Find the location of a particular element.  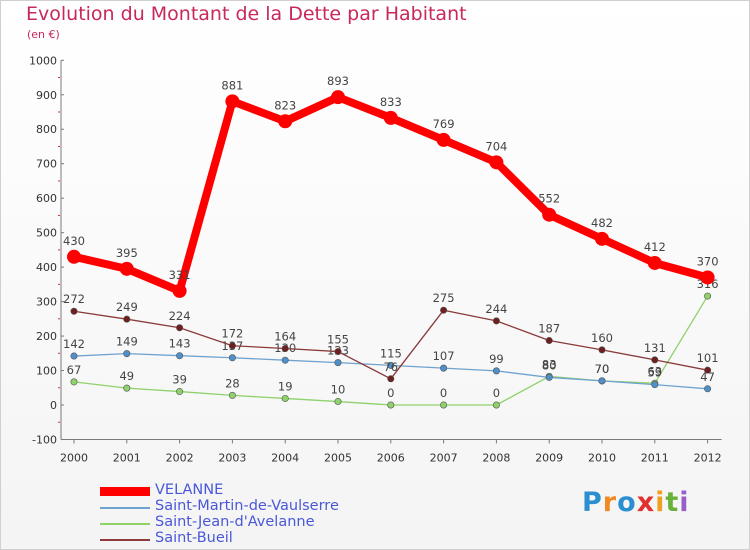

legend-item-saint-jean: Saint-Jean-d'Avelanne is located at coordinates (250, 523).